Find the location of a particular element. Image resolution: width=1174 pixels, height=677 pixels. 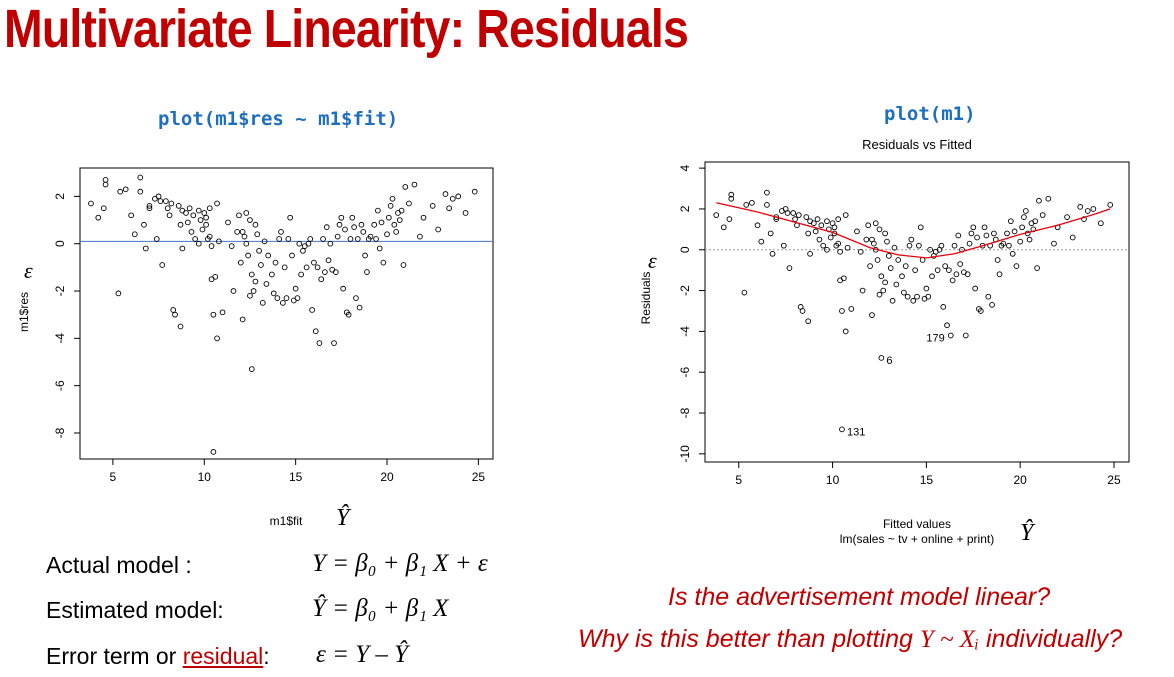

x-axis-sublabel: lm(sales ~ tv + online + print) is located at coordinates (917, 539).